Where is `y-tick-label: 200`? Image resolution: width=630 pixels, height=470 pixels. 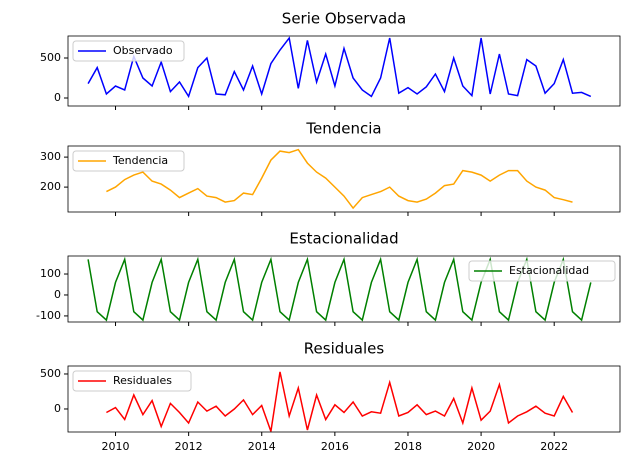 y-tick-label: 200 is located at coordinates (50, 186).